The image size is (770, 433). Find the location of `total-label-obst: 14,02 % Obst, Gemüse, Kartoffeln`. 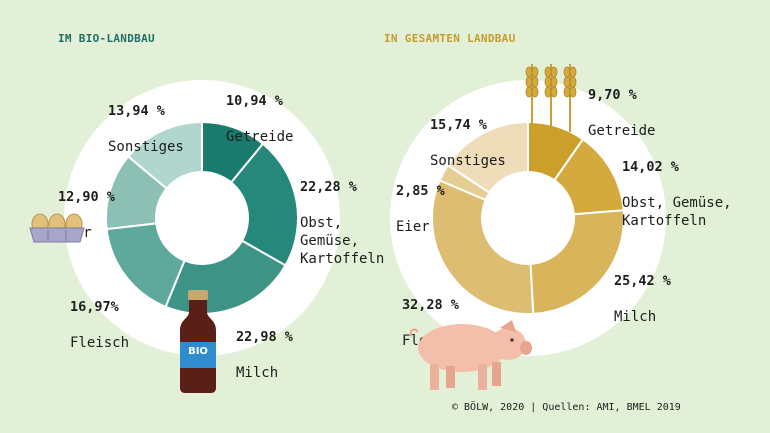

total-label-obst: 14,02 % Obst, Gemüse, Kartoffeln is located at coordinates (677, 194).